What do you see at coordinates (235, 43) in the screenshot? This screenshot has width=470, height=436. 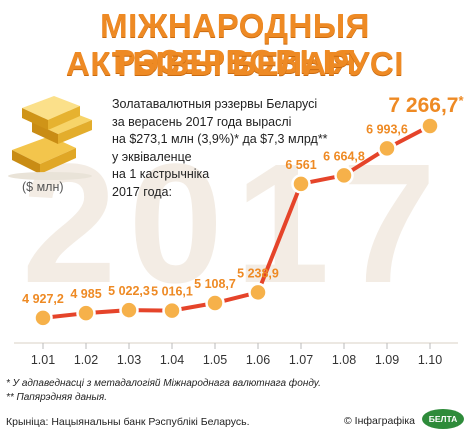 I see `title-line-1: МІЖНАРОДНЫЯ РЭЗЕРВОВЫЯ` at bounding box center [235, 43].